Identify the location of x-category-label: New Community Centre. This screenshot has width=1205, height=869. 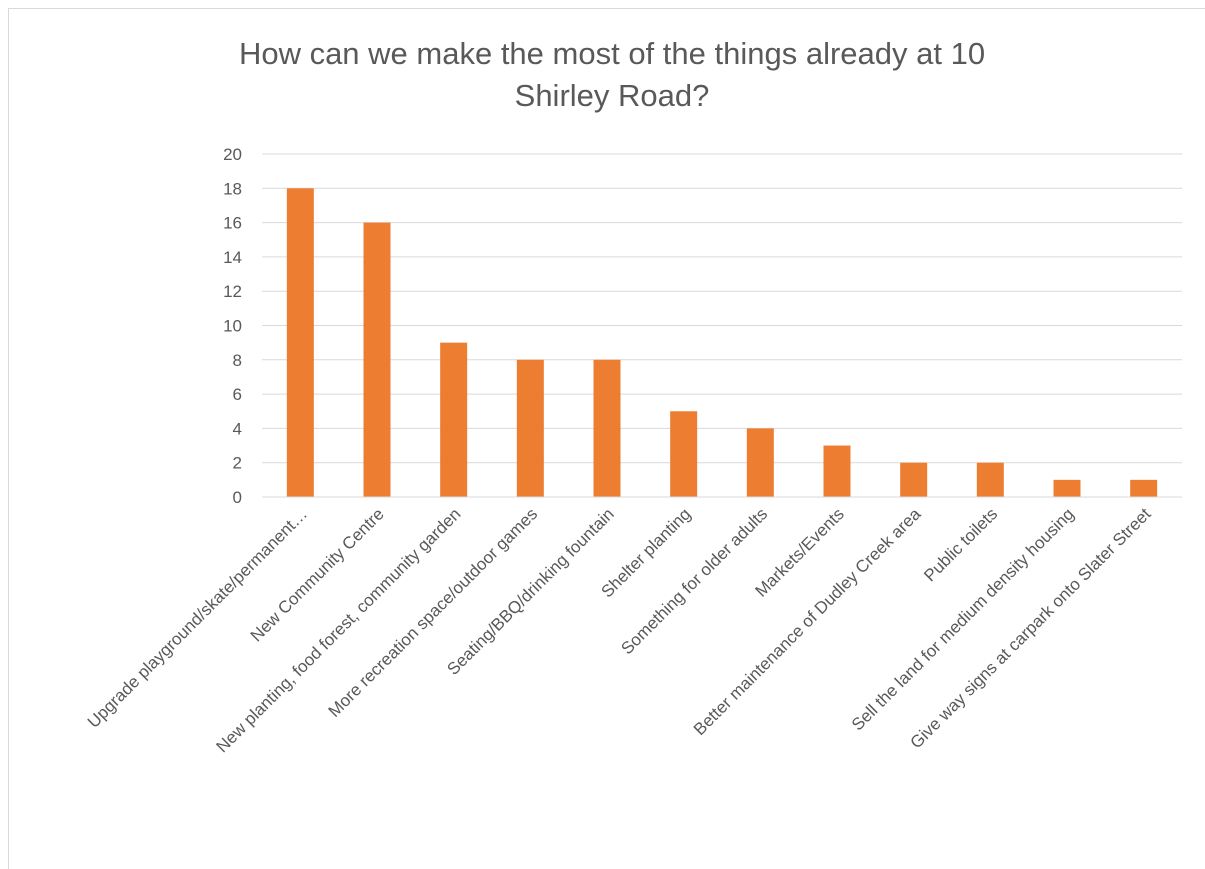
(317, 574).